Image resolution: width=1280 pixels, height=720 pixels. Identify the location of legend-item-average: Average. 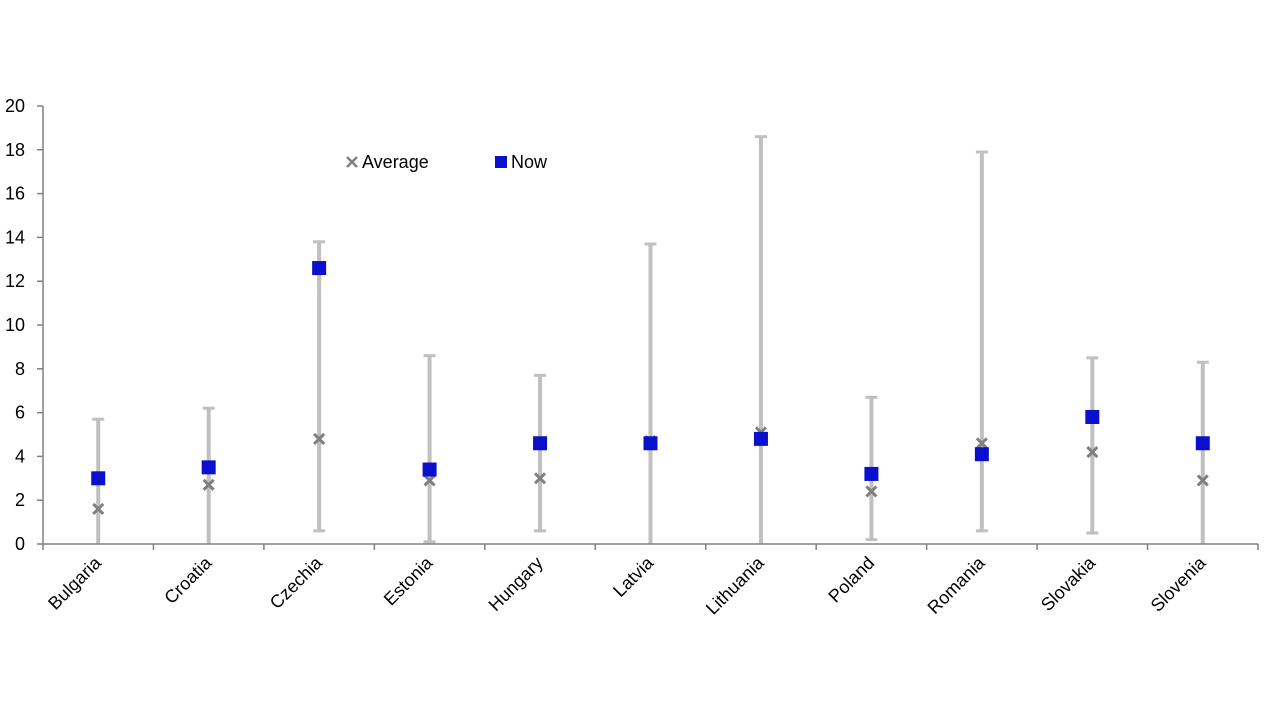
(387, 162).